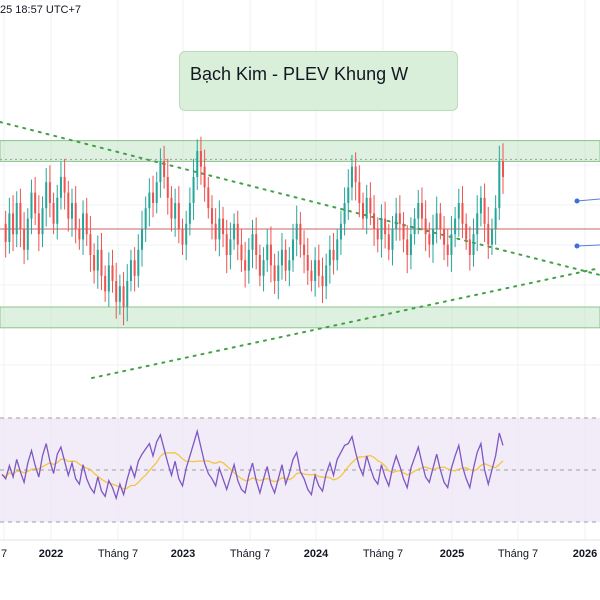 Image resolution: width=600 pixels, height=600 pixels. What do you see at coordinates (51, 554) in the screenshot?
I see `x-axis-tick-label: 2022` at bounding box center [51, 554].